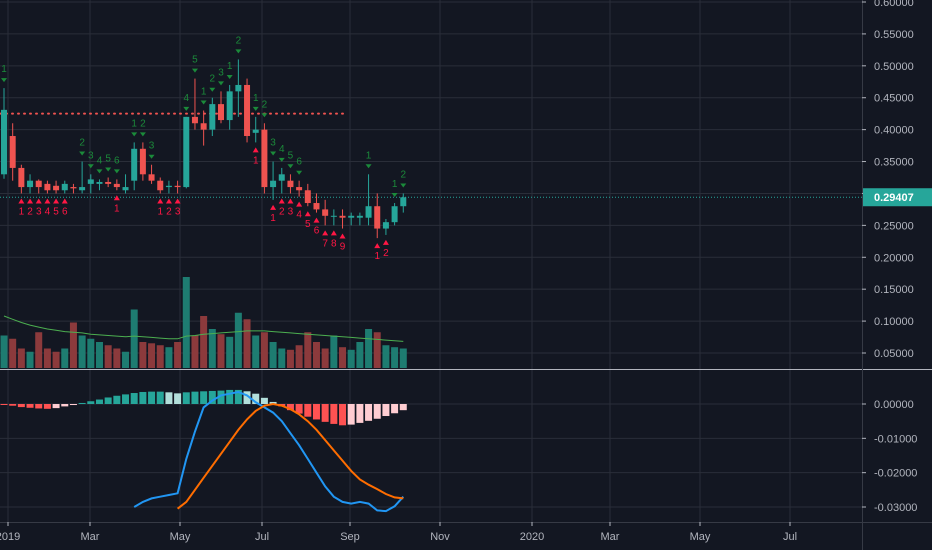 The image size is (932, 550). What do you see at coordinates (894, 163) in the screenshot?
I see `price-axis-tick-label: 0.35000` at bounding box center [894, 163].